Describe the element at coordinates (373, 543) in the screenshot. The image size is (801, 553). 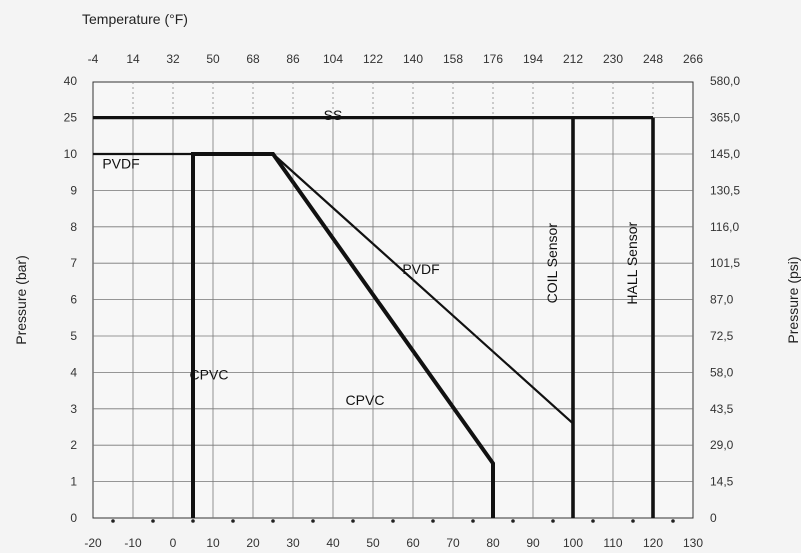
I see `x-tick-label: 50` at that location.